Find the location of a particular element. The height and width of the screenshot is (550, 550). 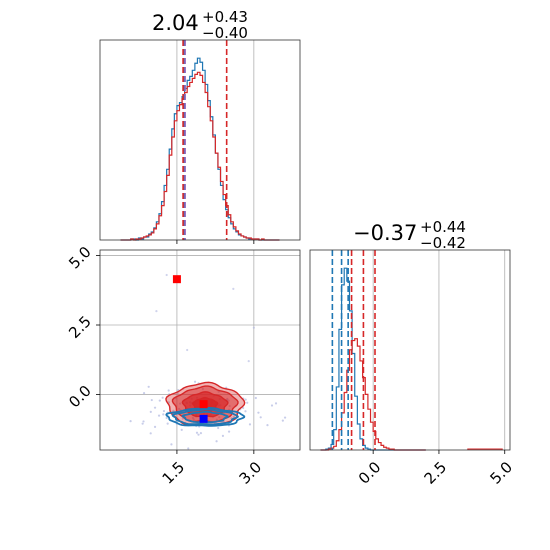

param-2-title-value: −0.37 is located at coordinates (385, 233).